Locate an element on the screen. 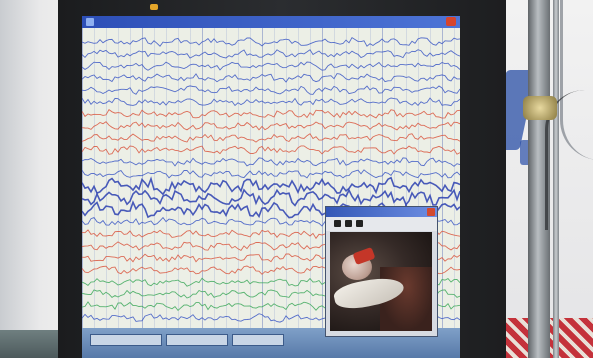 Image resolution: width=593 pixels, height=358 pixels. stand-clamp is located at coordinates (540, 108).